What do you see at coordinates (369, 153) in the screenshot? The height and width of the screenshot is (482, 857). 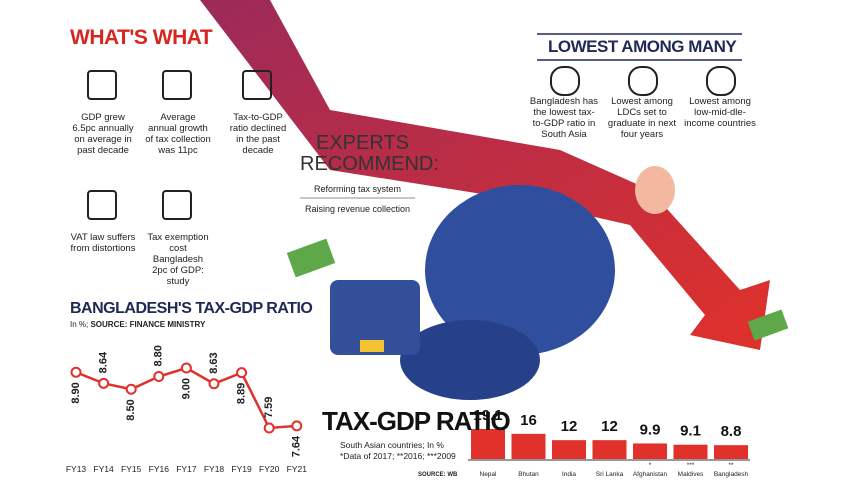 I see `section-title: EXPERTS RECOMMEND:` at bounding box center [369, 153].